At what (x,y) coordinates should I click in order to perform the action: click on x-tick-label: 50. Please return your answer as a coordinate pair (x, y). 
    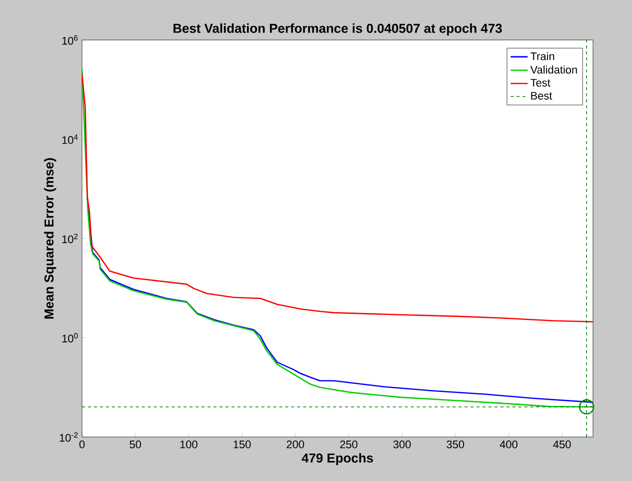
    Looking at the image, I should click on (136, 444).